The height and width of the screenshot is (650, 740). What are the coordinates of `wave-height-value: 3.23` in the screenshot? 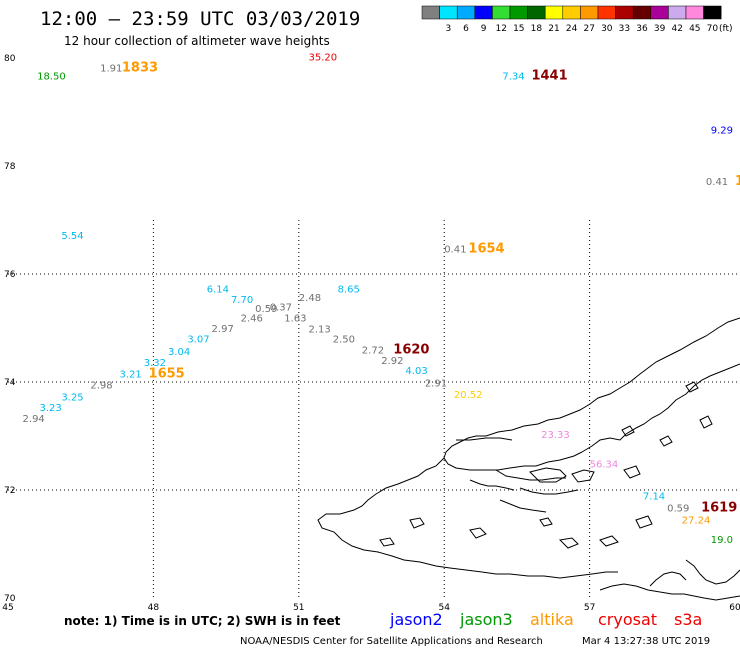 It's located at (51, 408).